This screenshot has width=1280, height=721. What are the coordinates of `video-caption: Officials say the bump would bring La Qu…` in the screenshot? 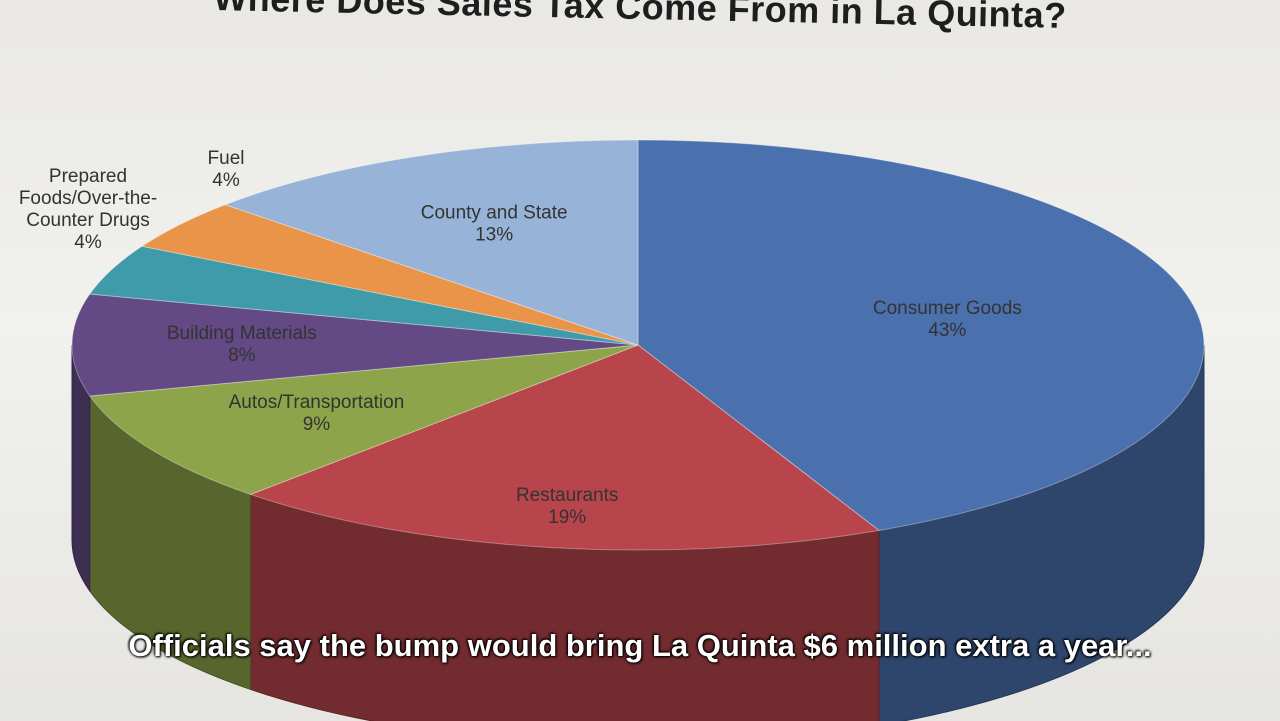 It's located at (640, 645).